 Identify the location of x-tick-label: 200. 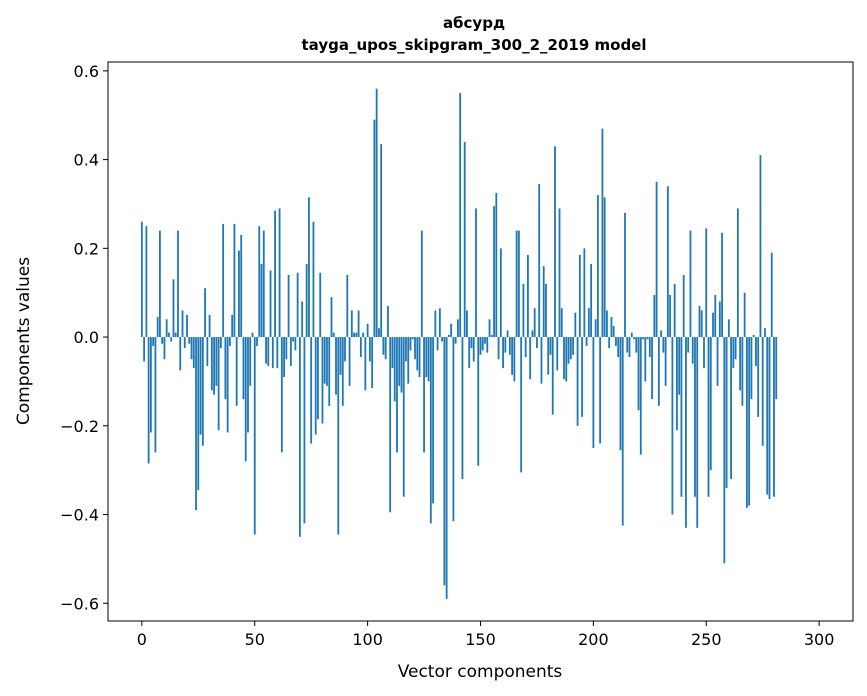
(593, 639).